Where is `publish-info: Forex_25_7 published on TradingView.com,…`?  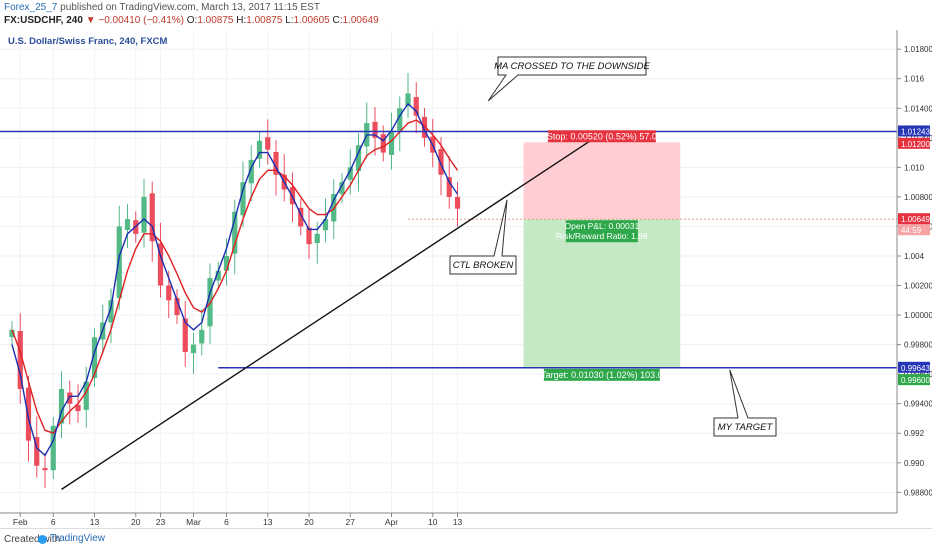 publish-info: Forex_25_7 published on TradingView.com,… is located at coordinates (162, 7).